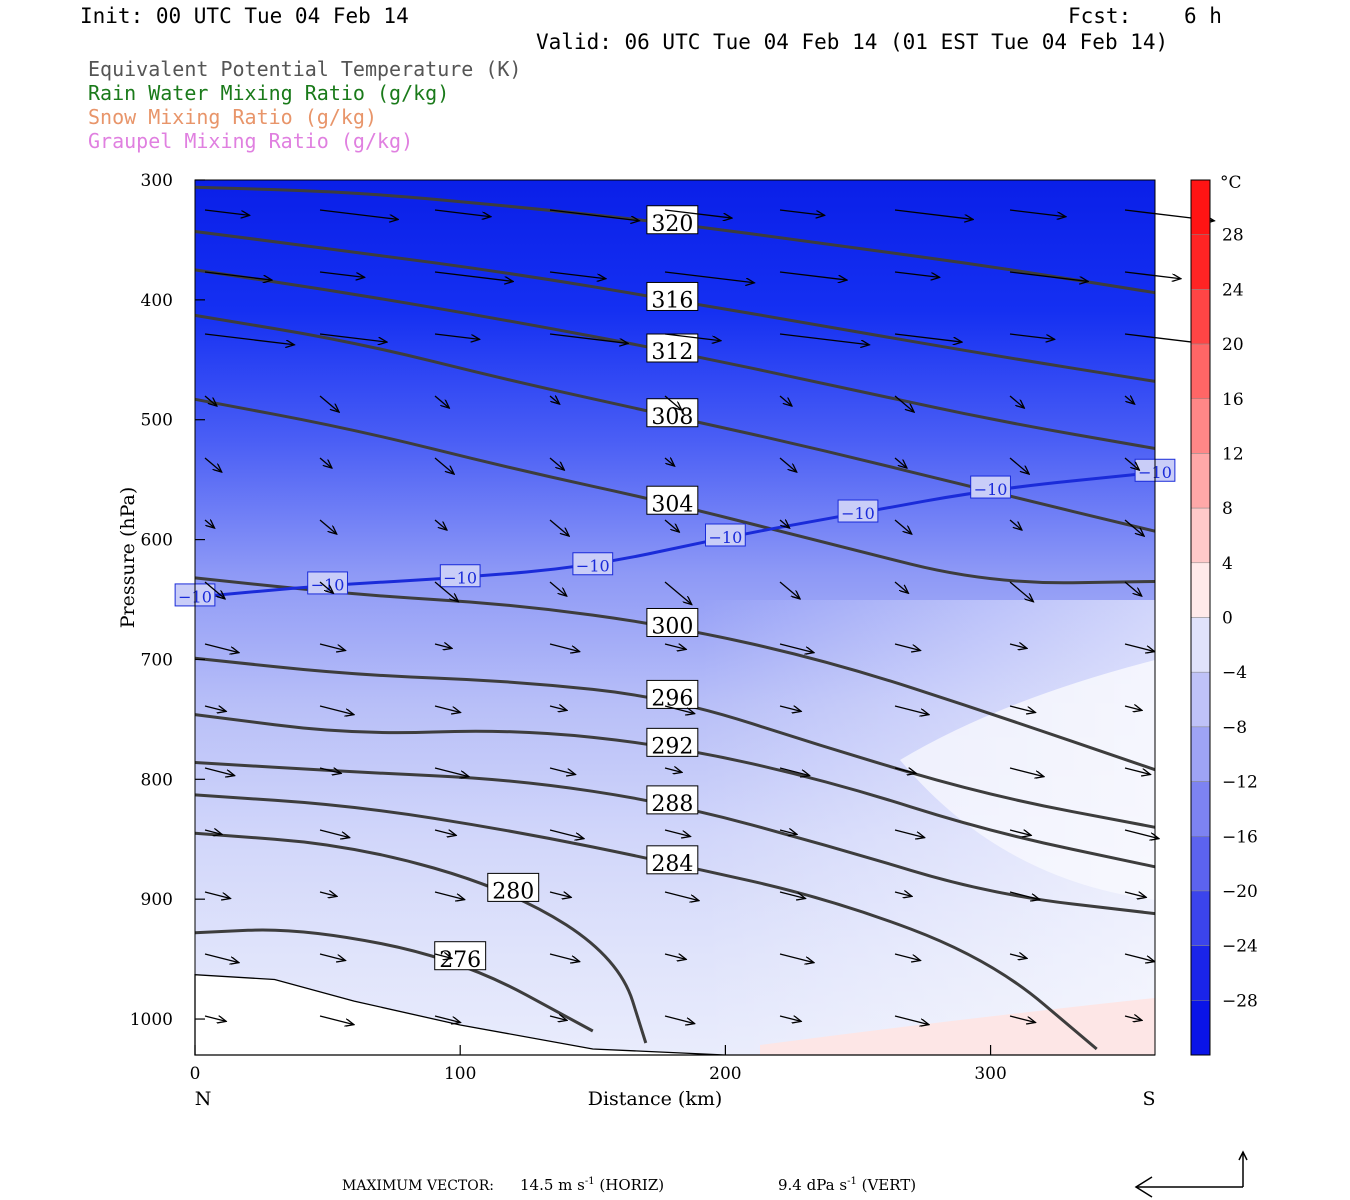 The image size is (1350, 1200). I want to click on y-tick-label: 800, so click(157, 780).